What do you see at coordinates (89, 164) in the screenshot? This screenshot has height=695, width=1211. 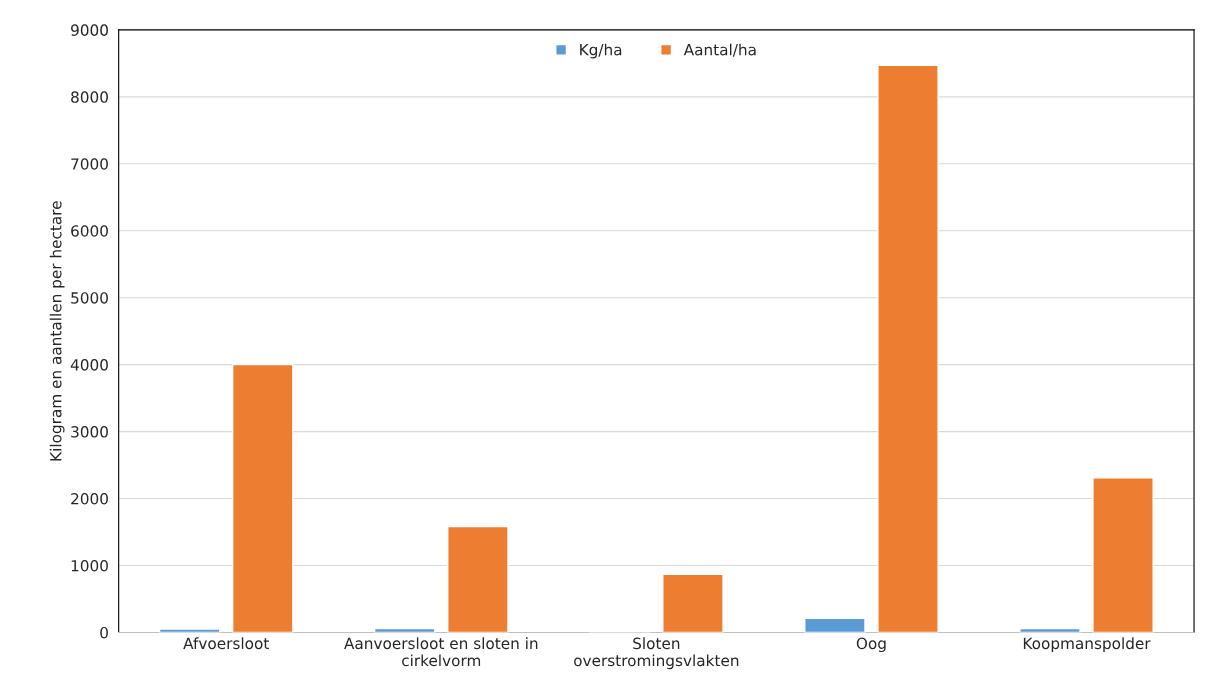 I see `y-tick-label: 7000` at bounding box center [89, 164].